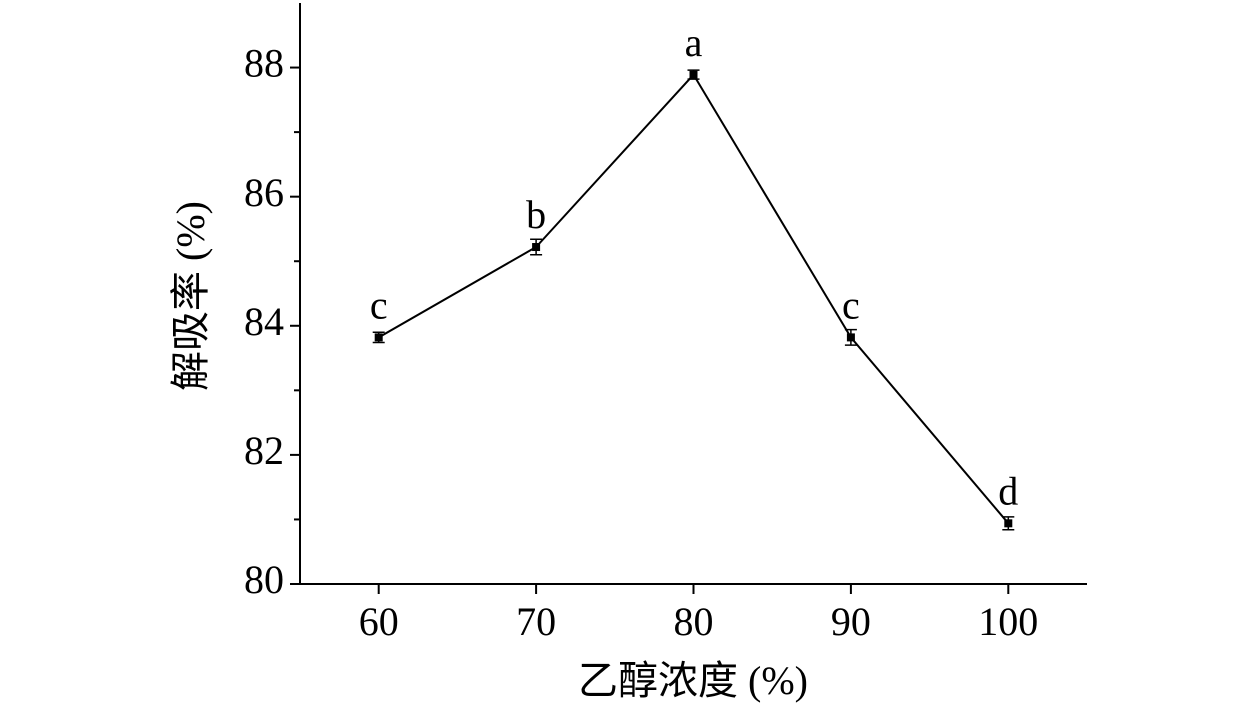 The image size is (1260, 711). What do you see at coordinates (851, 621) in the screenshot?
I see `x-tick-label: 90` at bounding box center [851, 621].